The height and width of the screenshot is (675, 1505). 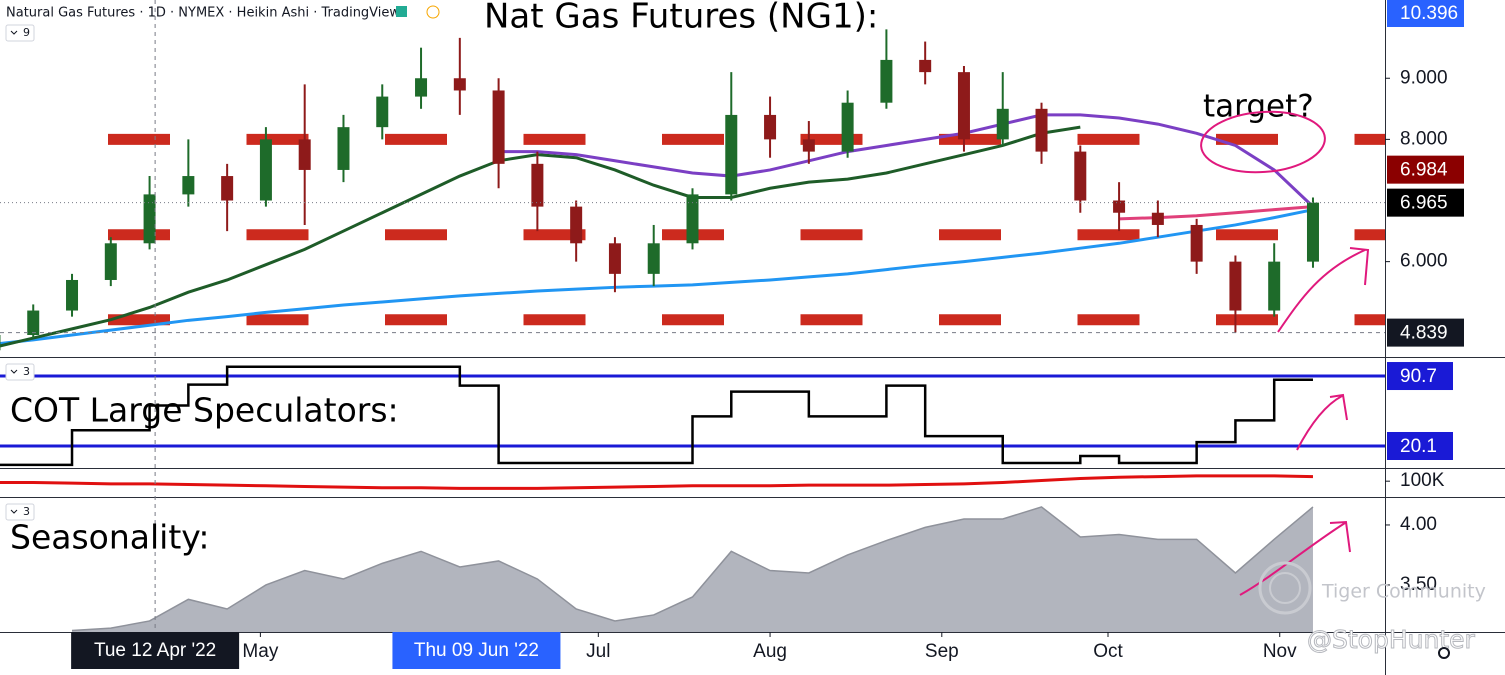 I want to click on y-tick-label: 4.00, so click(x=1418, y=524).